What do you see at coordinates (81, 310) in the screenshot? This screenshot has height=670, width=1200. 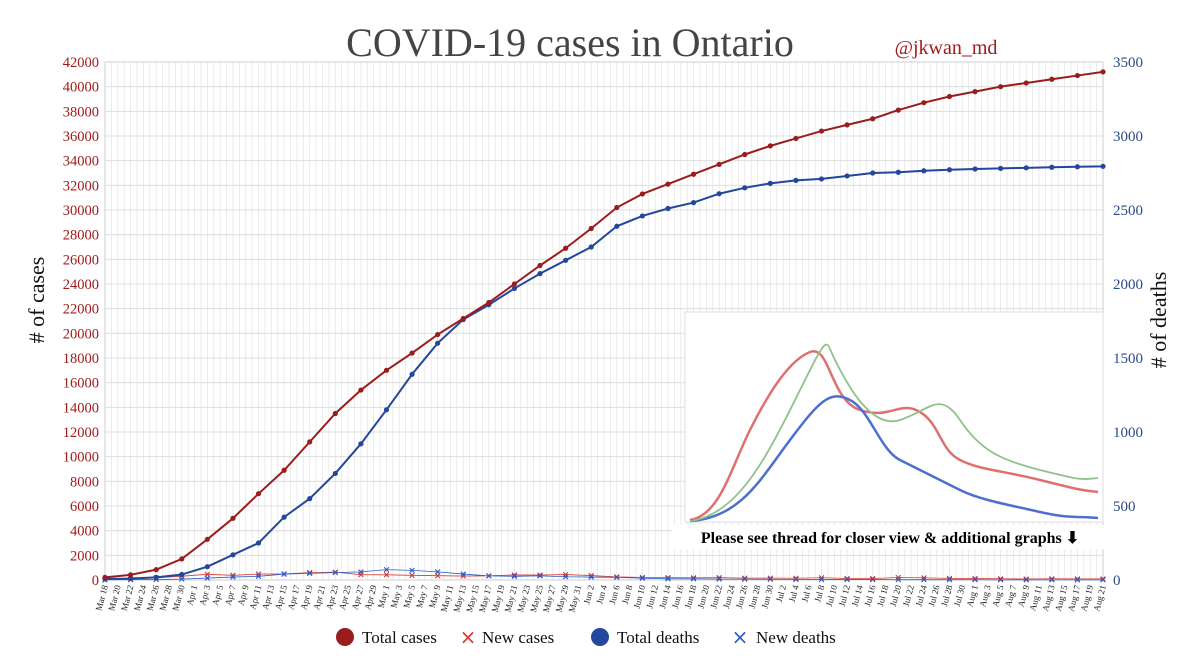 I see `left-tick-label: 22000` at bounding box center [81, 310].